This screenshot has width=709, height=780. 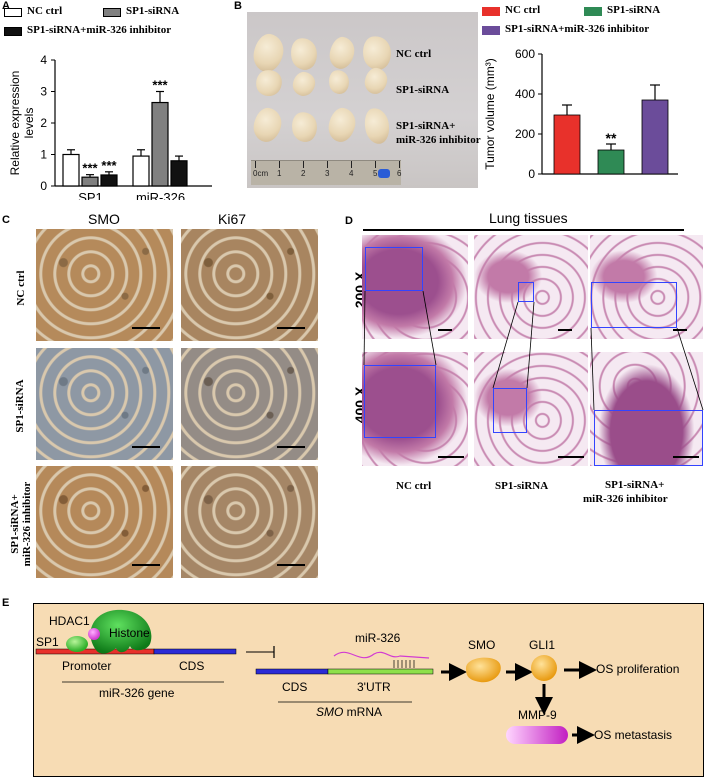 I want to click on ruler-label: 4, so click(x=351, y=173).